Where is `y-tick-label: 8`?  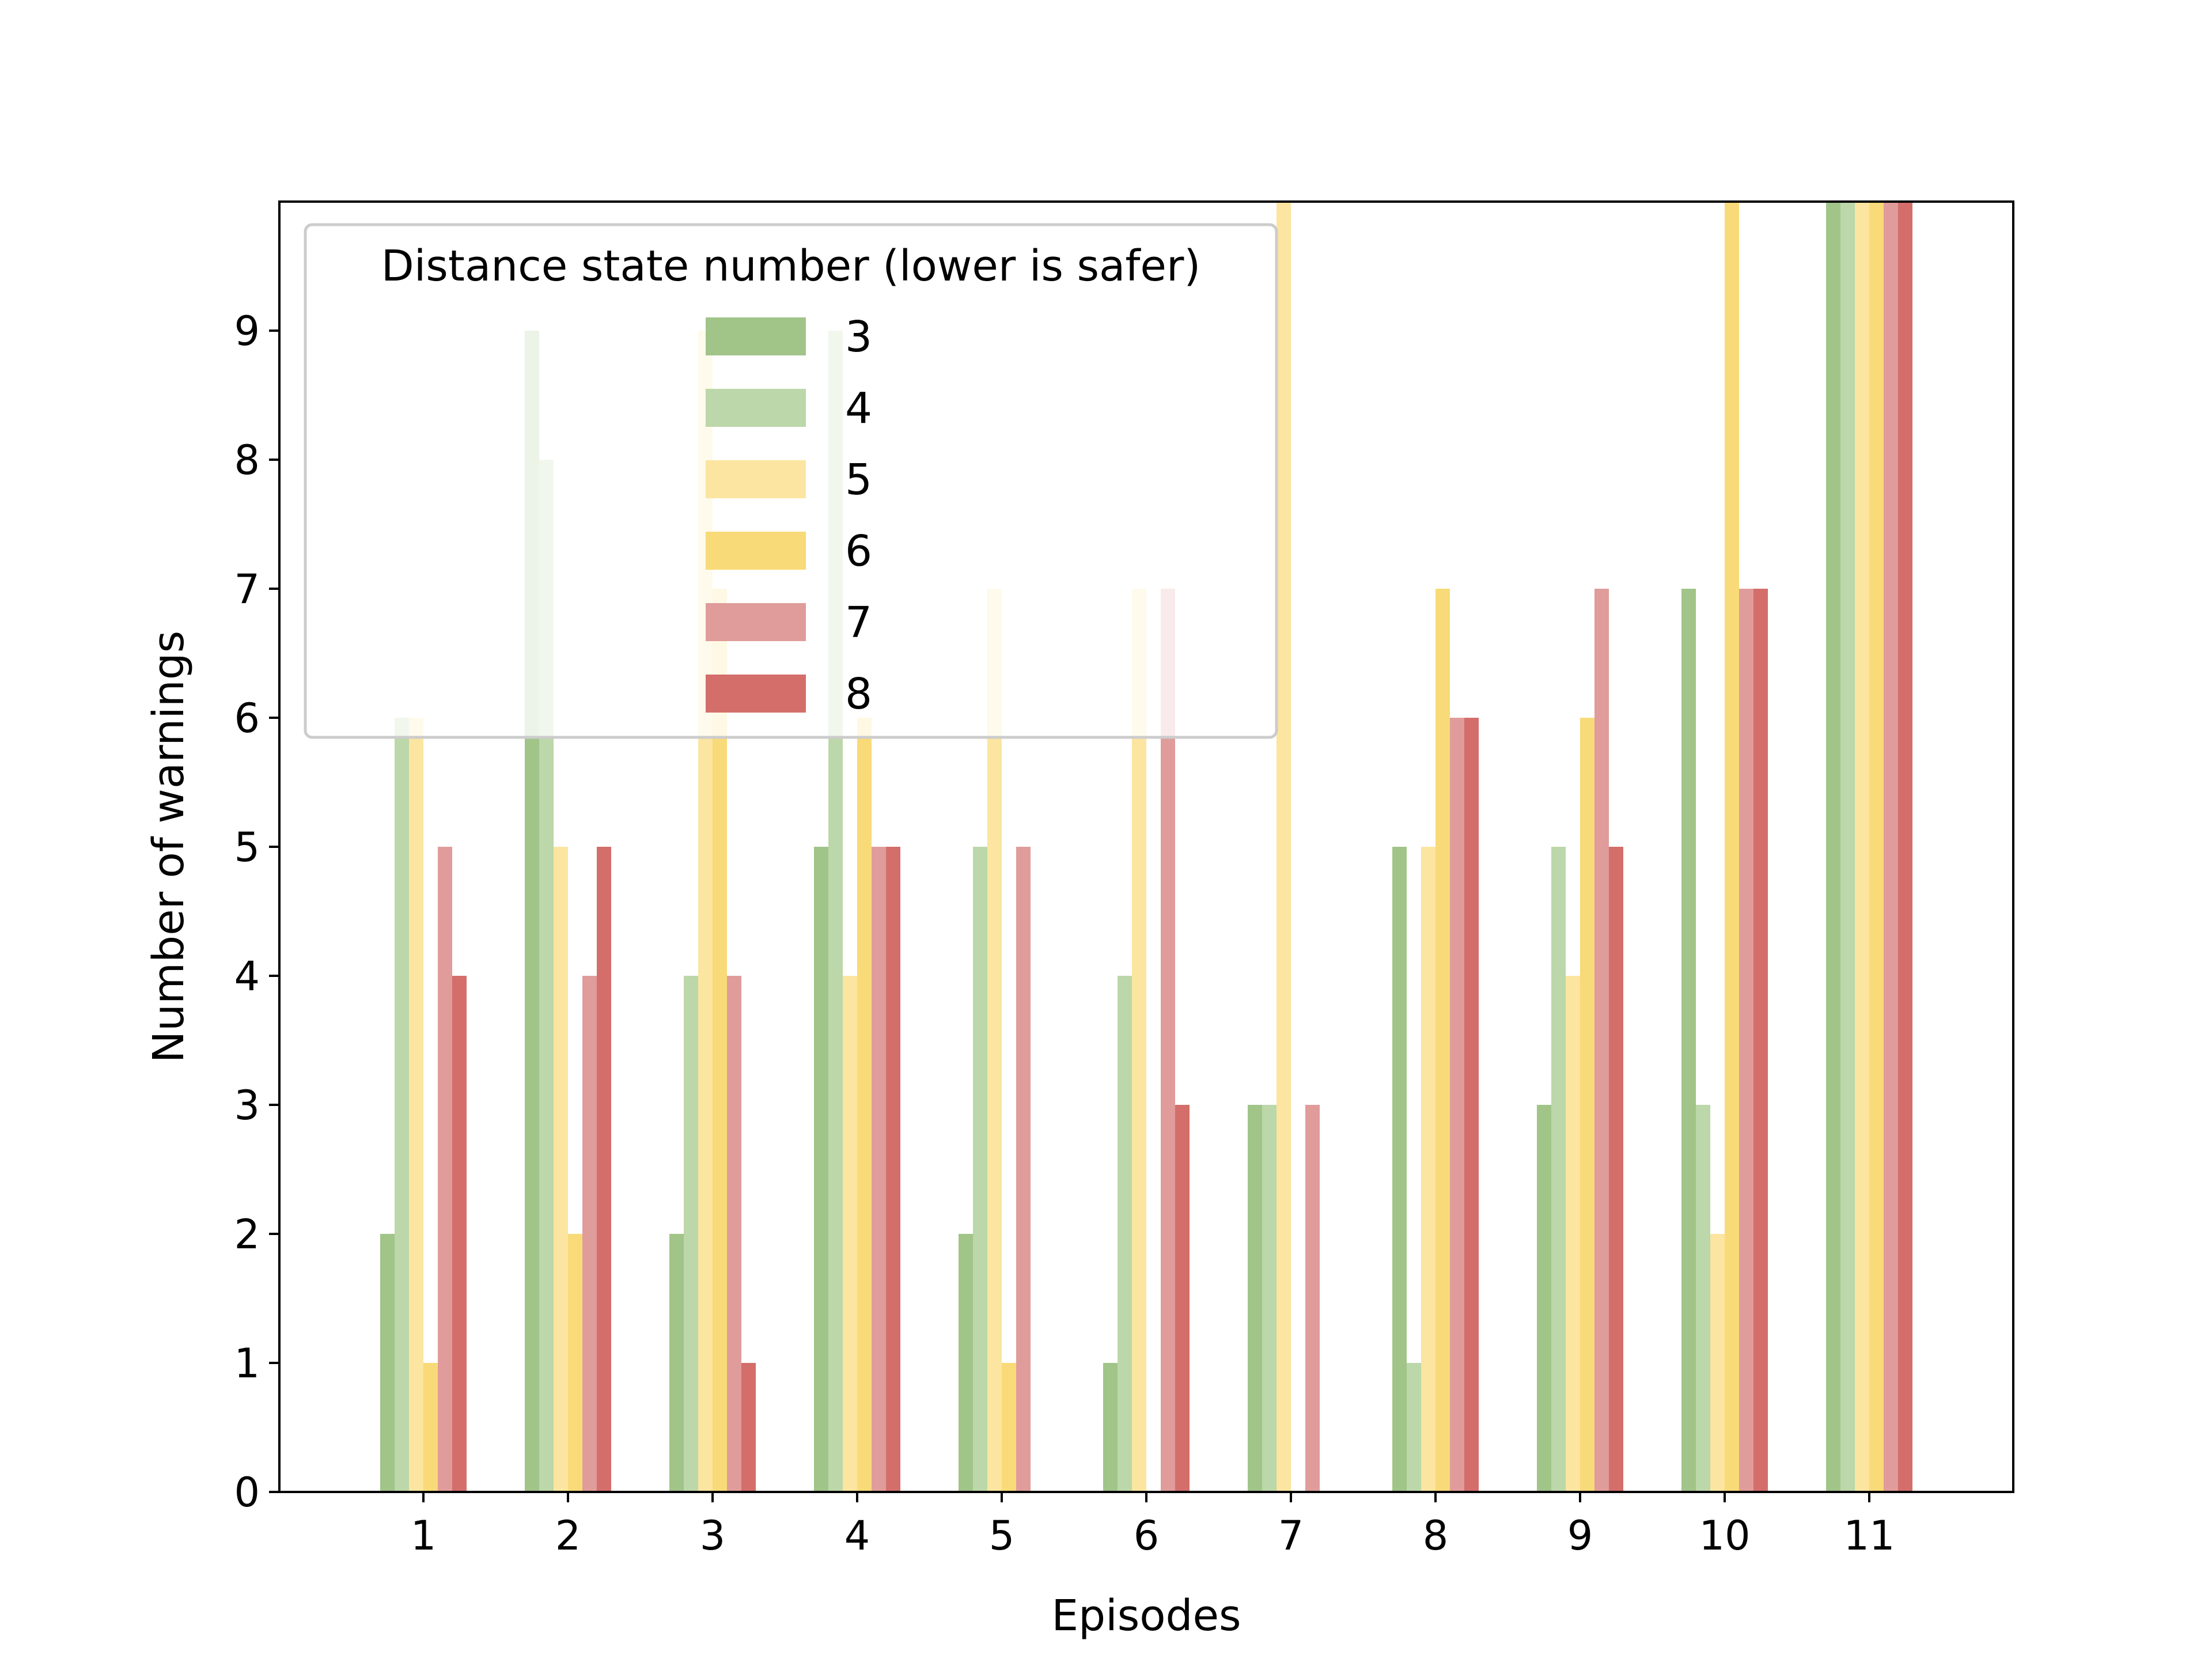
y-tick-label: 8 is located at coordinates (247, 460).